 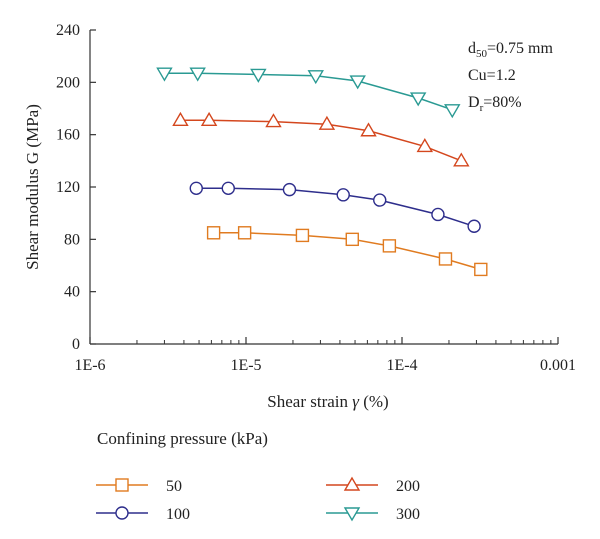 I want to click on y-tick-label: 40, so click(x=72, y=292).